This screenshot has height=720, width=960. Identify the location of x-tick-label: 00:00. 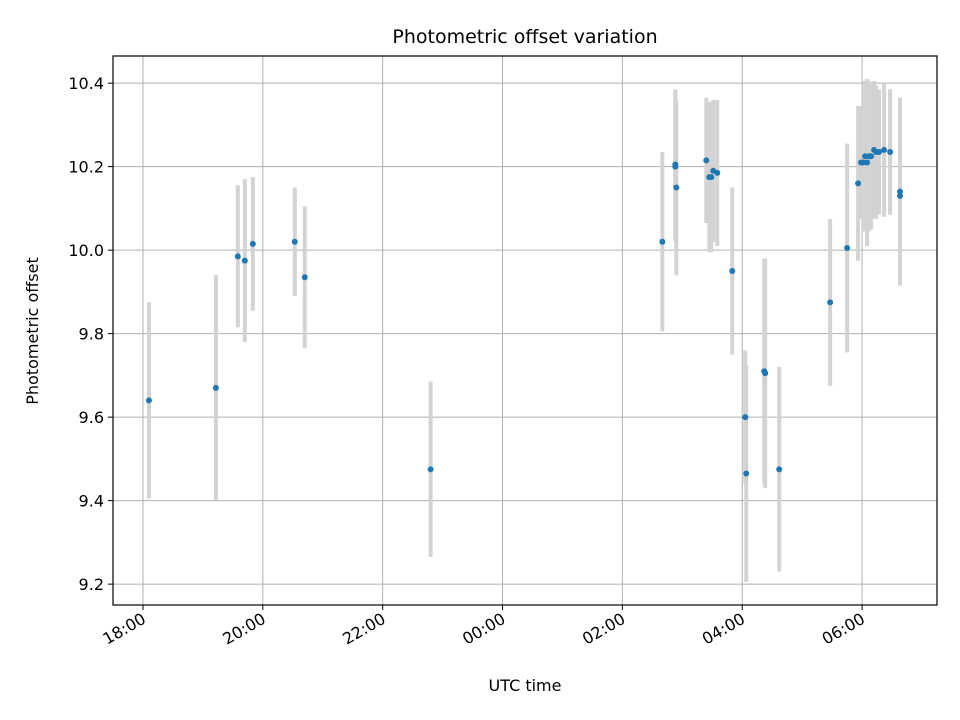
(483, 629).